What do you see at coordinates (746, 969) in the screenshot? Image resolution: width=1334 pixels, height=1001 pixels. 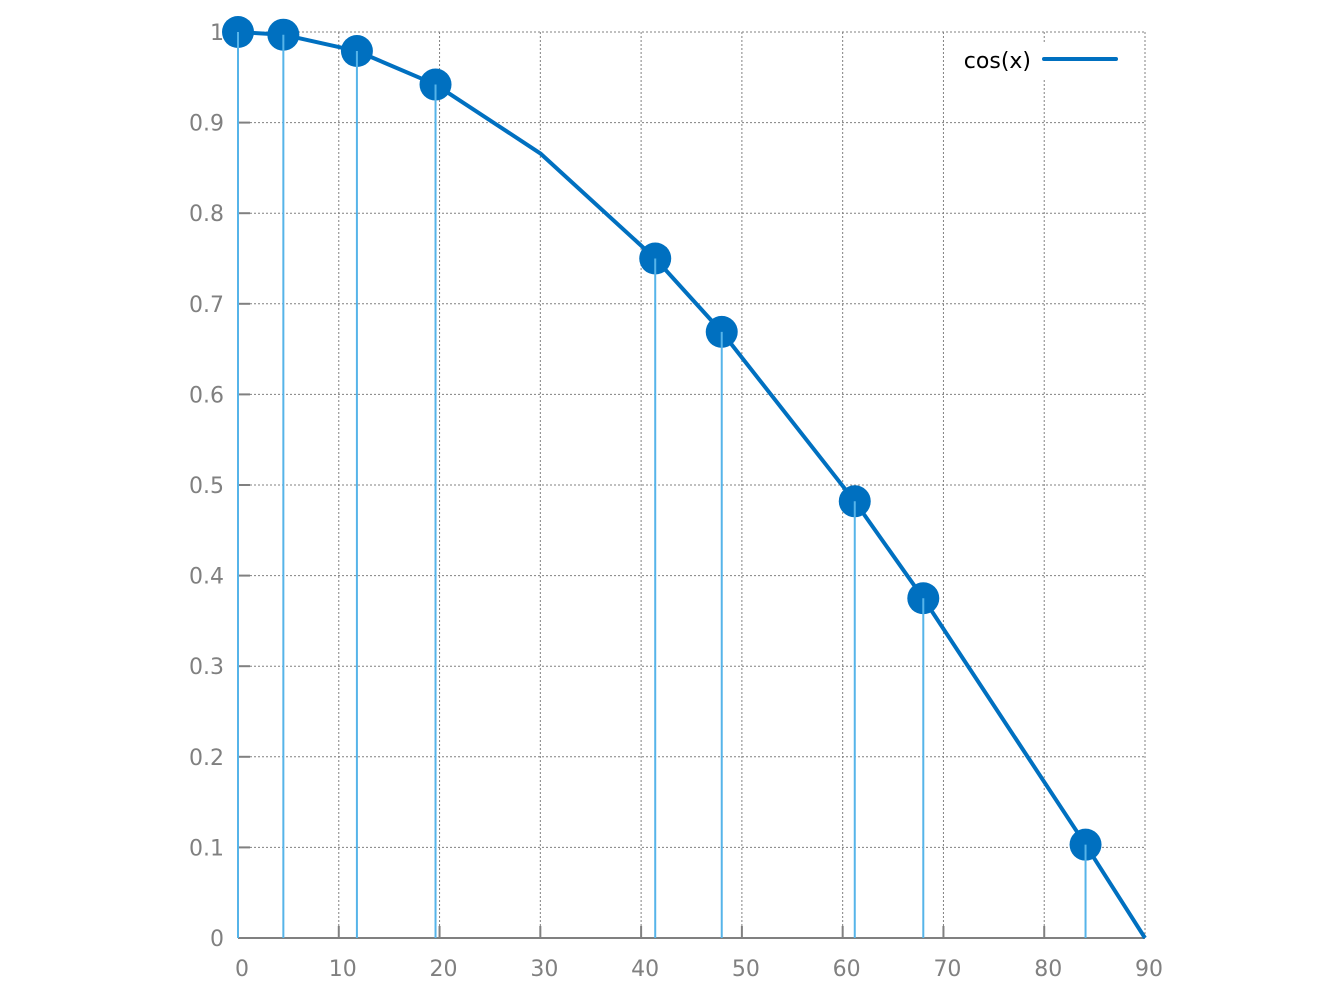 I see `x-tick-label: 50` at bounding box center [746, 969].